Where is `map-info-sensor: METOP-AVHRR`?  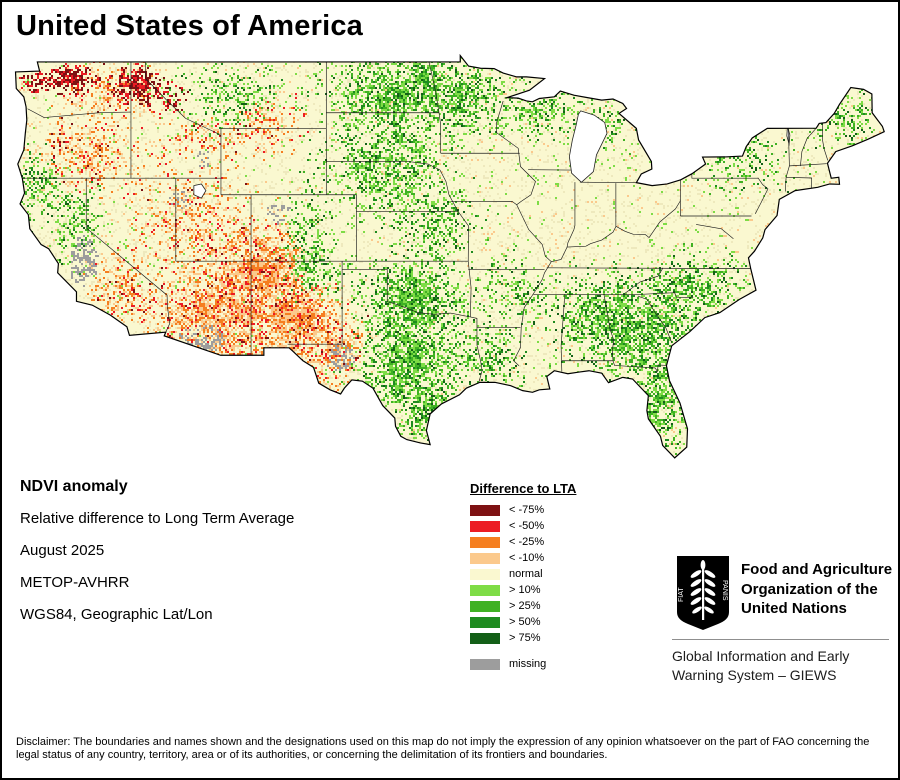
map-info-sensor: METOP-AVHRR is located at coordinates (75, 582).